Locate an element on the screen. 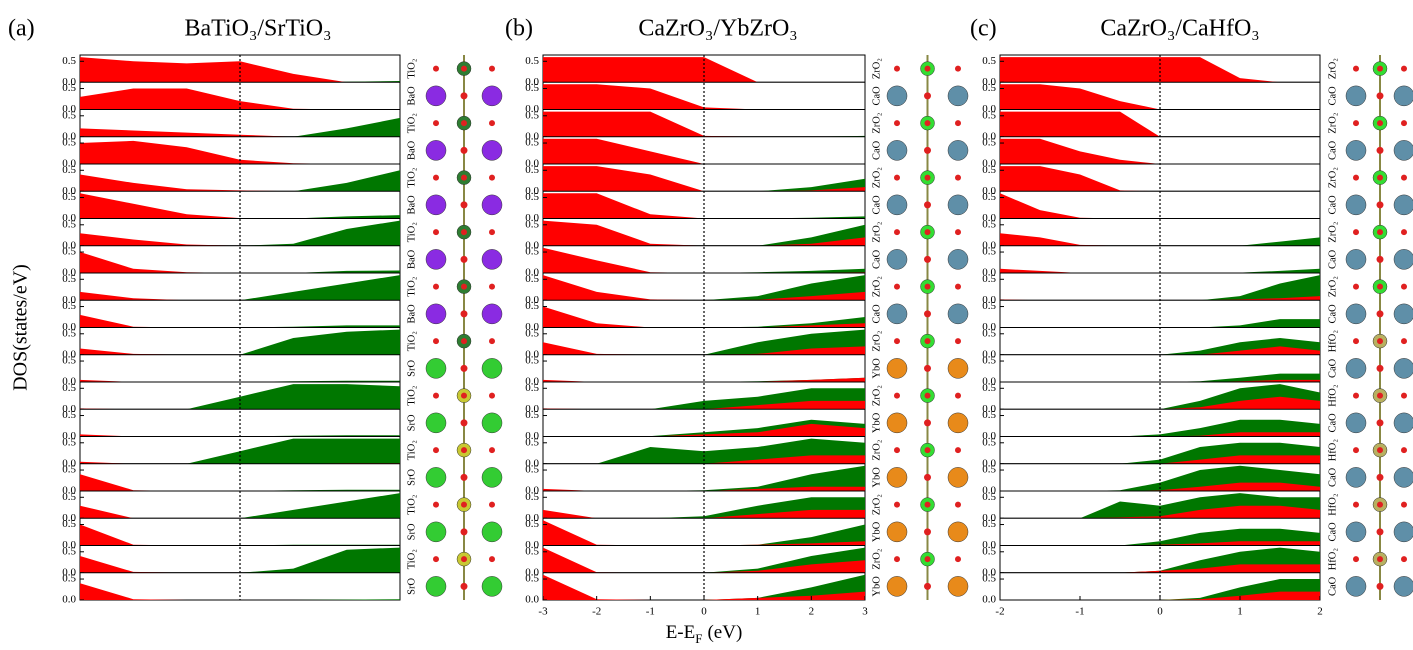 This screenshot has width=1413, height=650. x-axis-label: E-EF (eV) is located at coordinates (704, 634).